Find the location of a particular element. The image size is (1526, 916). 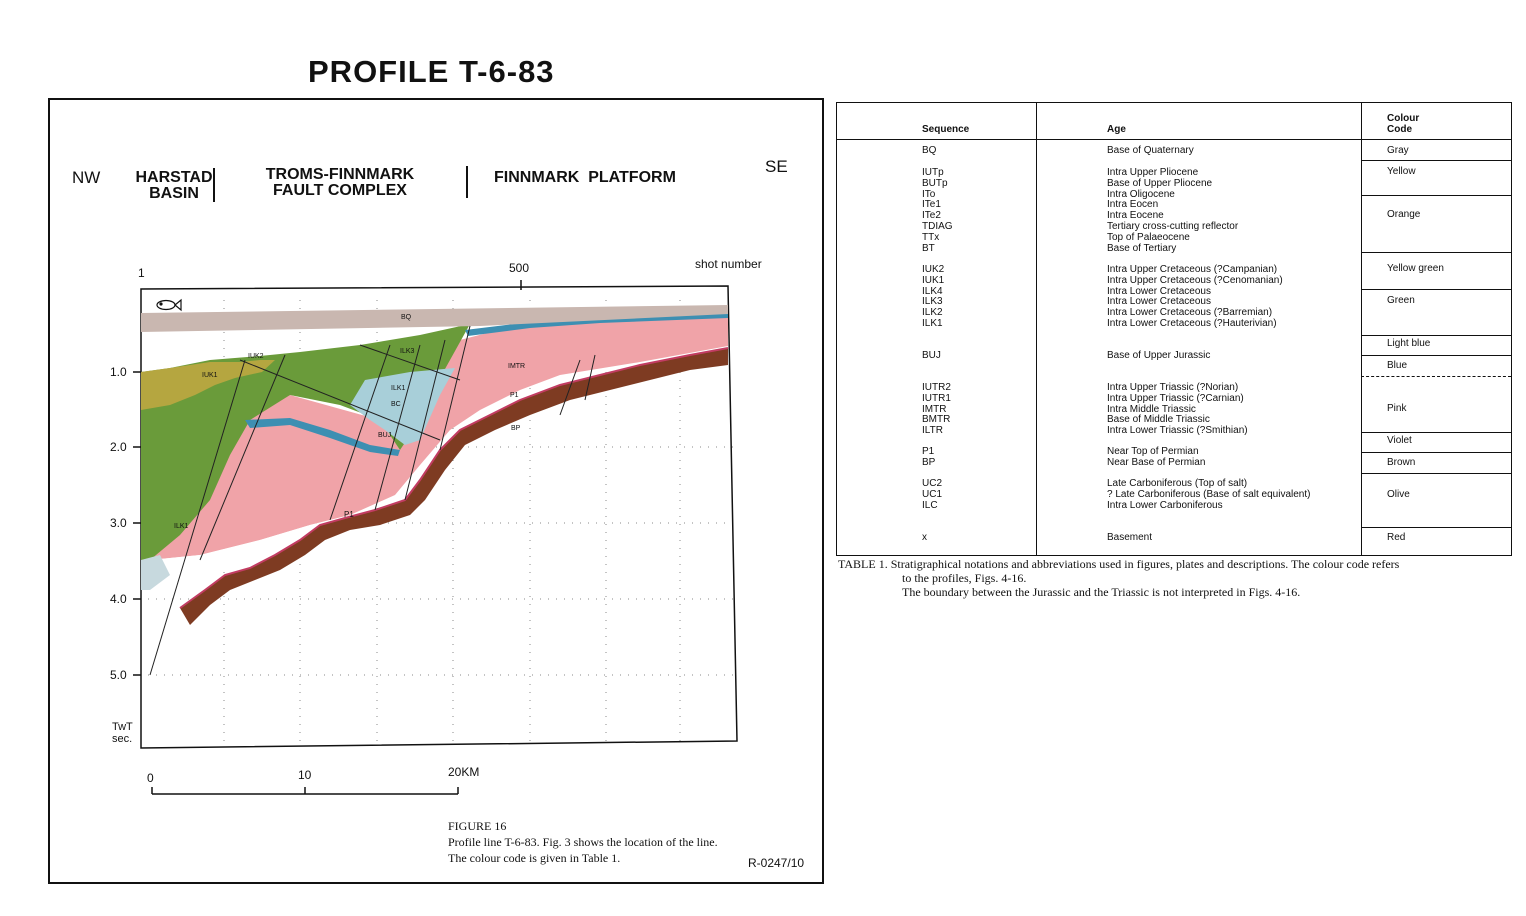

age-text: Intra Upper Triassic (?Carnian) is located at coordinates (1175, 398).